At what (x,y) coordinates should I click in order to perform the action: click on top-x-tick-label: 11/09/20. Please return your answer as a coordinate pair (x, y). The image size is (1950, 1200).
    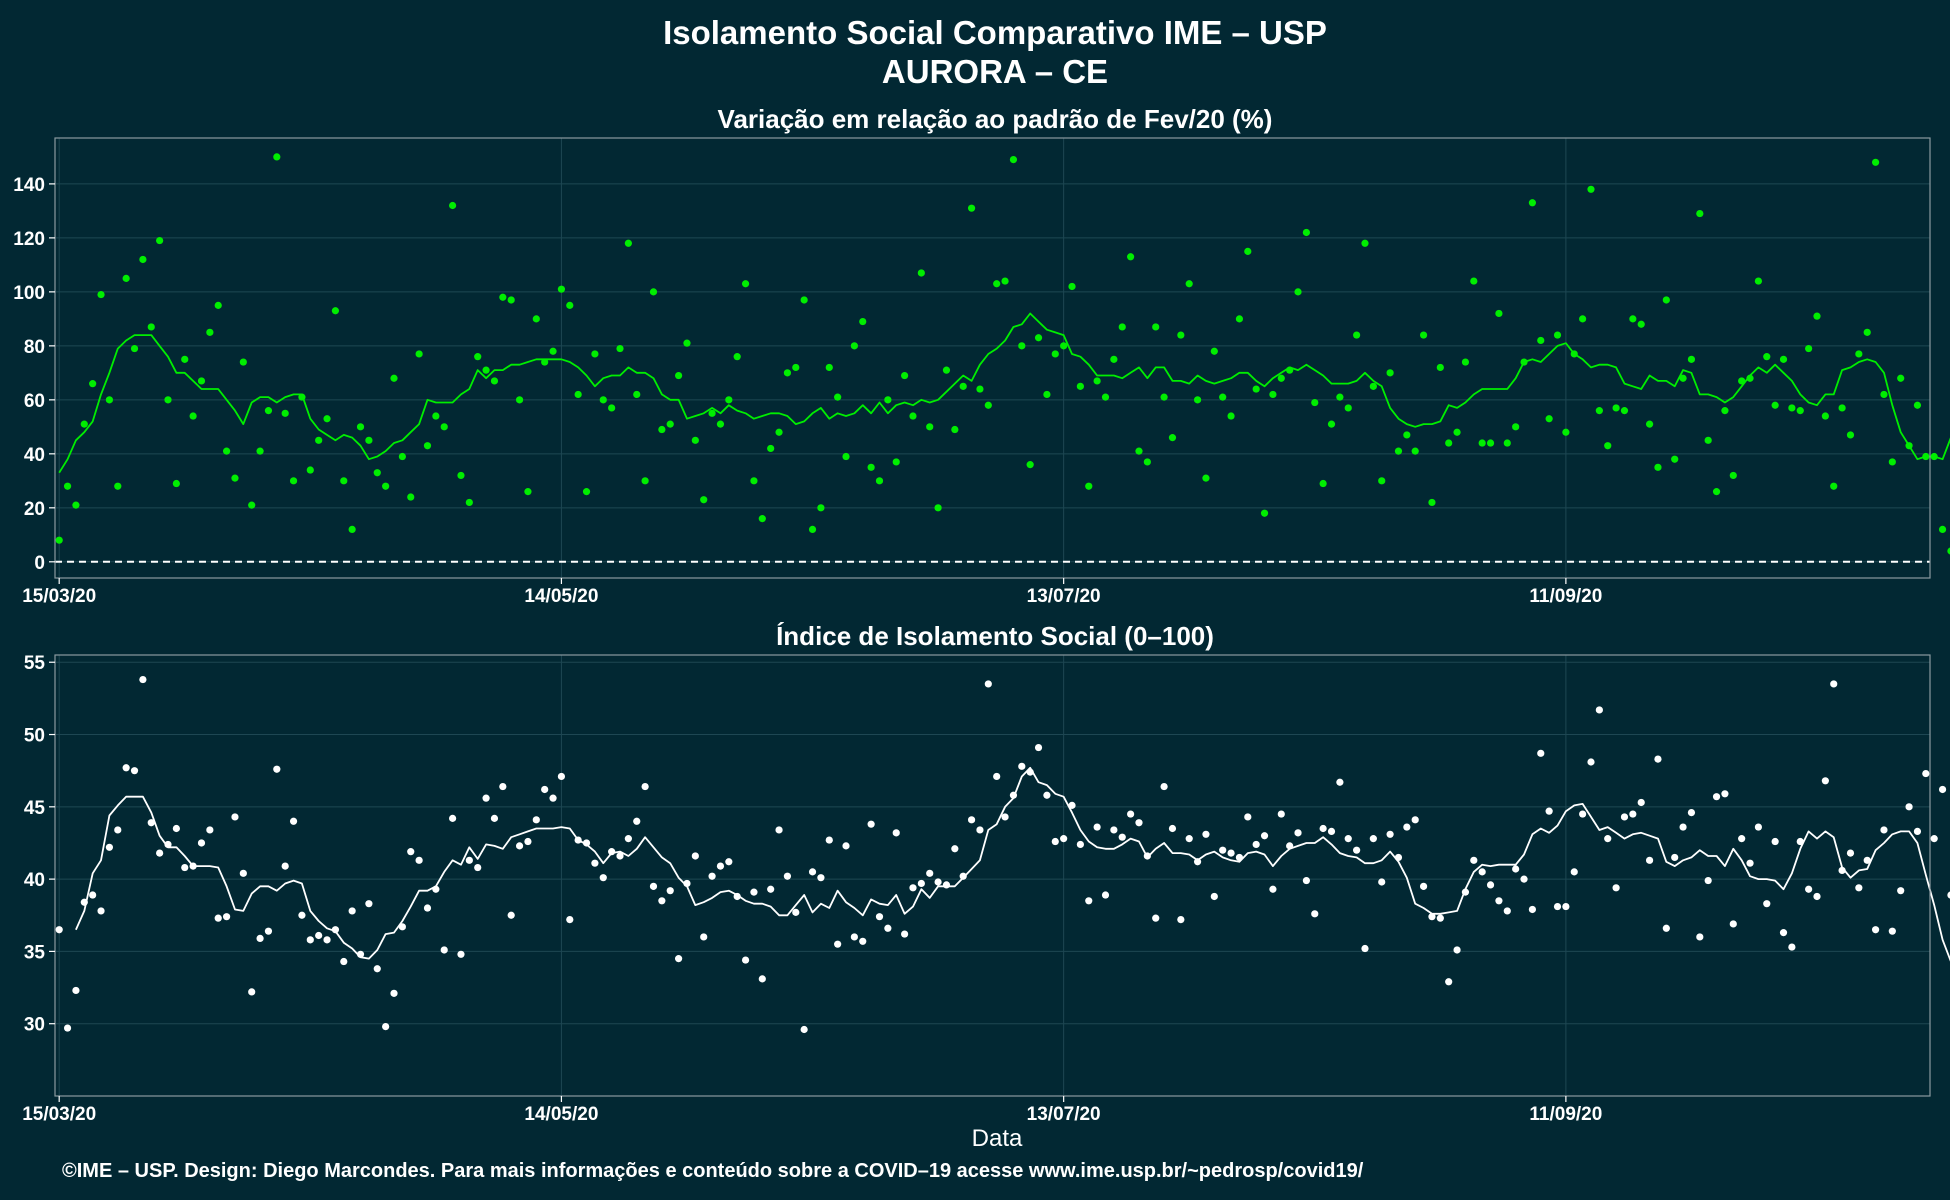
    Looking at the image, I should click on (1565, 596).